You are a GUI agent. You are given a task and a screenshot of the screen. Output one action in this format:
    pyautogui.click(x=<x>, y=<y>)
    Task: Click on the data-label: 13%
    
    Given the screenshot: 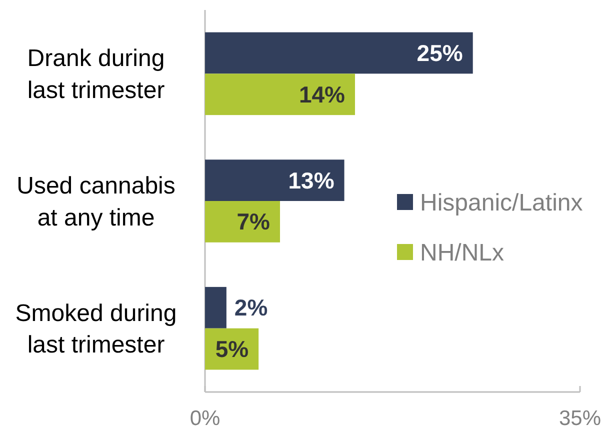 What is the action you would take?
    pyautogui.click(x=311, y=180)
    